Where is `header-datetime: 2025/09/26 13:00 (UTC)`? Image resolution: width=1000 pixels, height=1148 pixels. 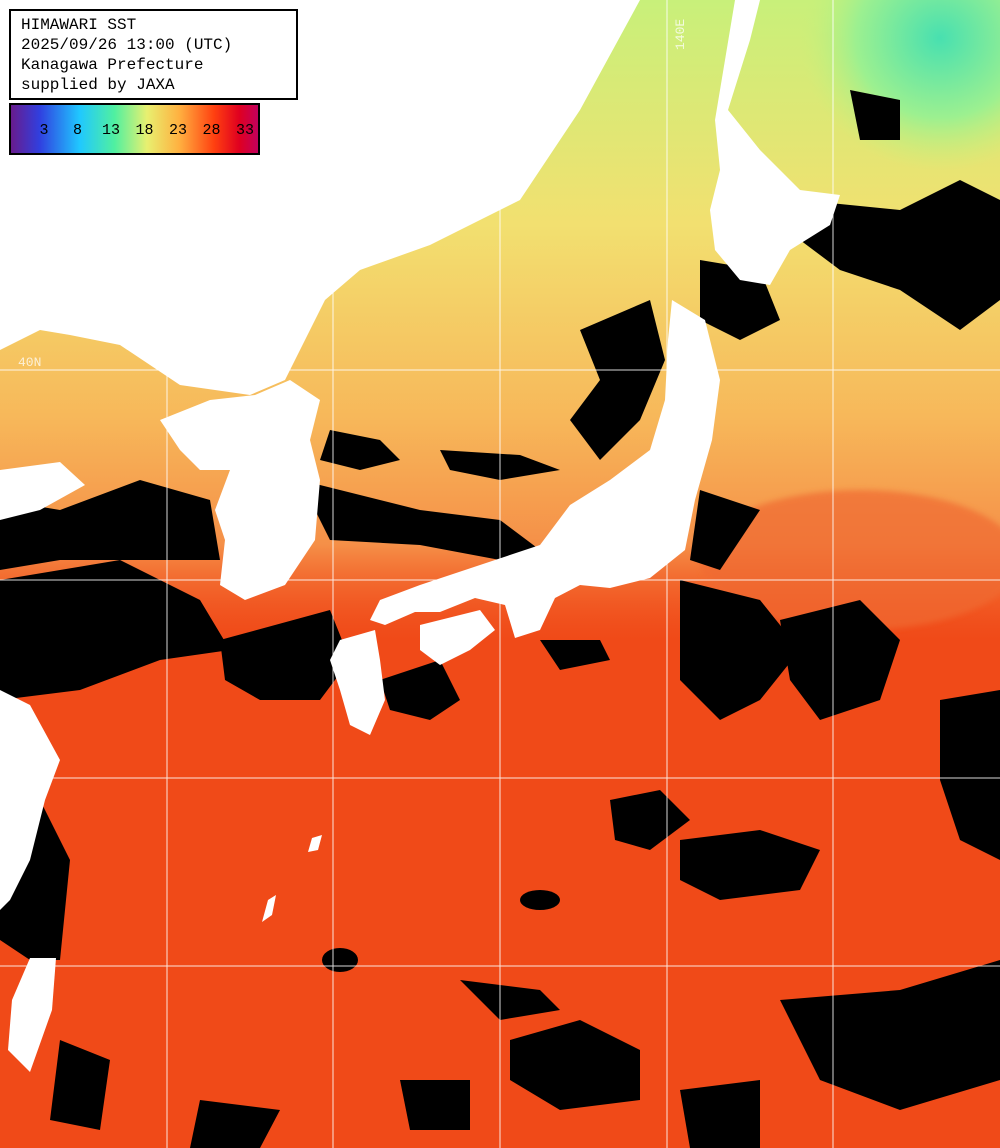
header-datetime: 2025/09/26 13:00 (UTC) is located at coordinates (126, 45).